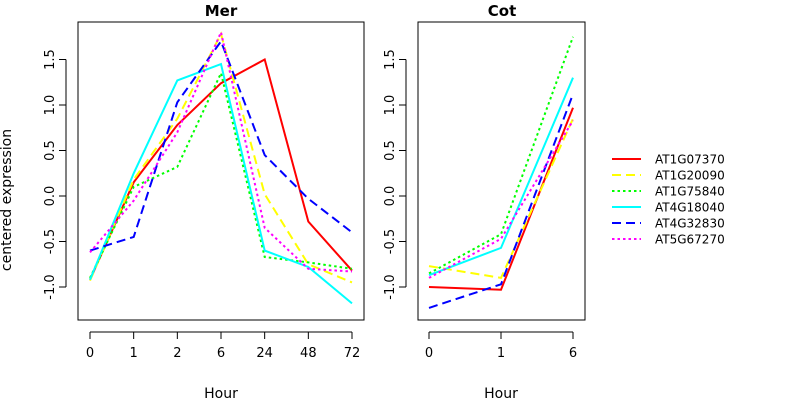  What do you see at coordinates (573, 353) in the screenshot?
I see `x-tick-label-cot: 6` at bounding box center [573, 353].